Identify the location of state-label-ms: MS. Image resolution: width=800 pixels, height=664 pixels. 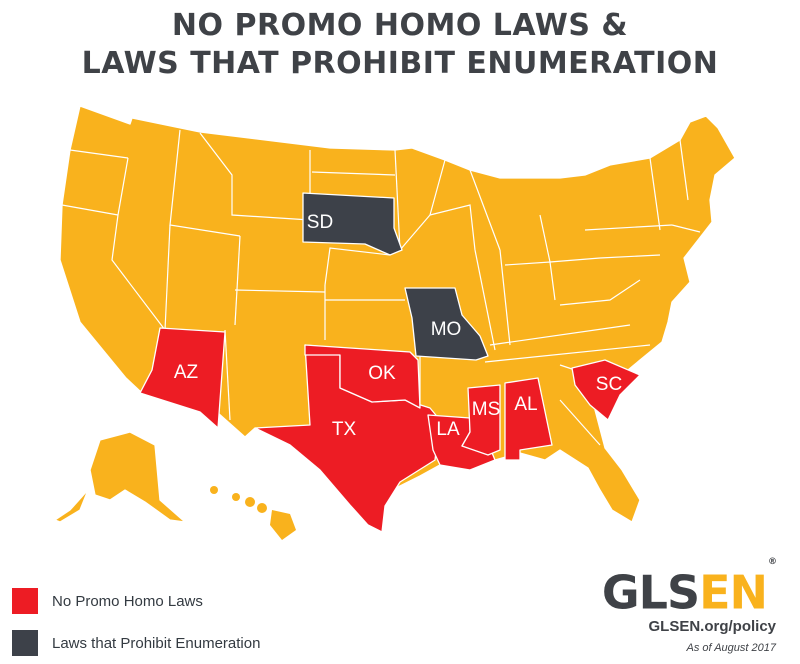
(486, 409).